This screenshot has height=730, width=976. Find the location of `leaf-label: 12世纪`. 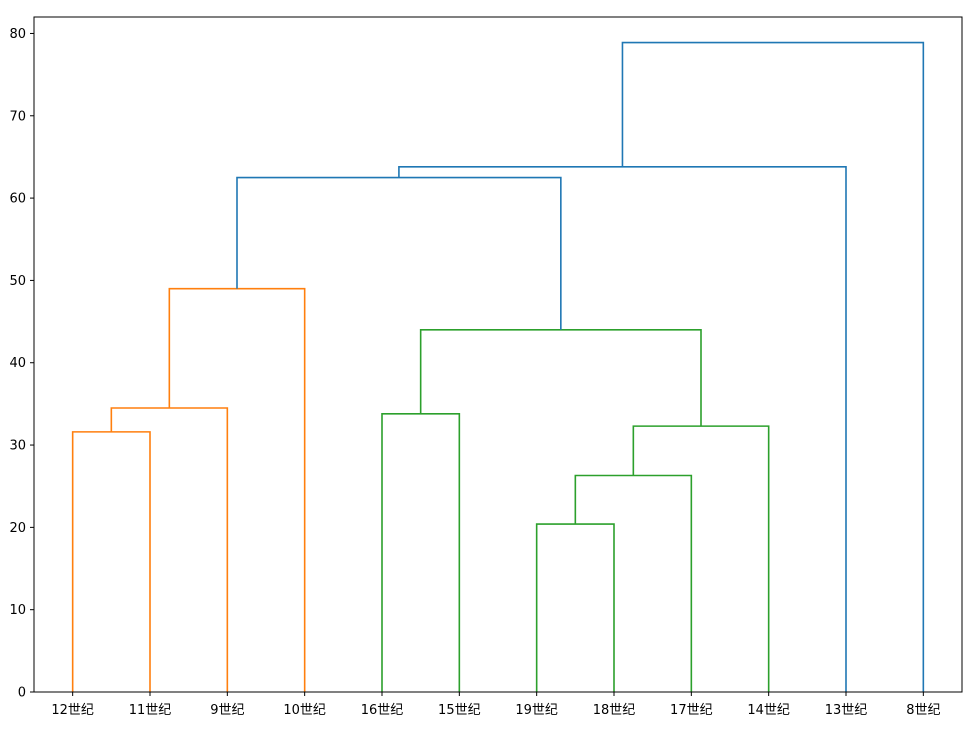

leaf-label: 12世纪 is located at coordinates (72, 710).